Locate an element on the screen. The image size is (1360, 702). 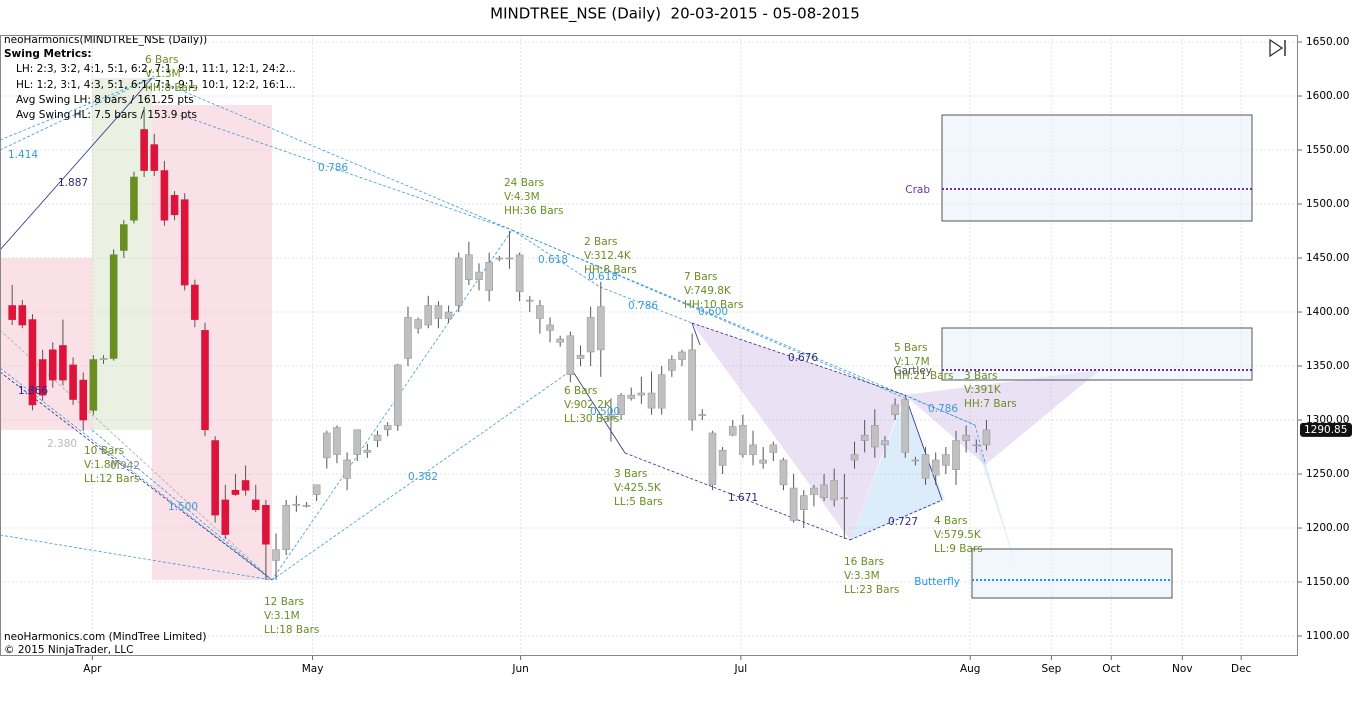
swing-label: V:749.8K is located at coordinates (708, 291).